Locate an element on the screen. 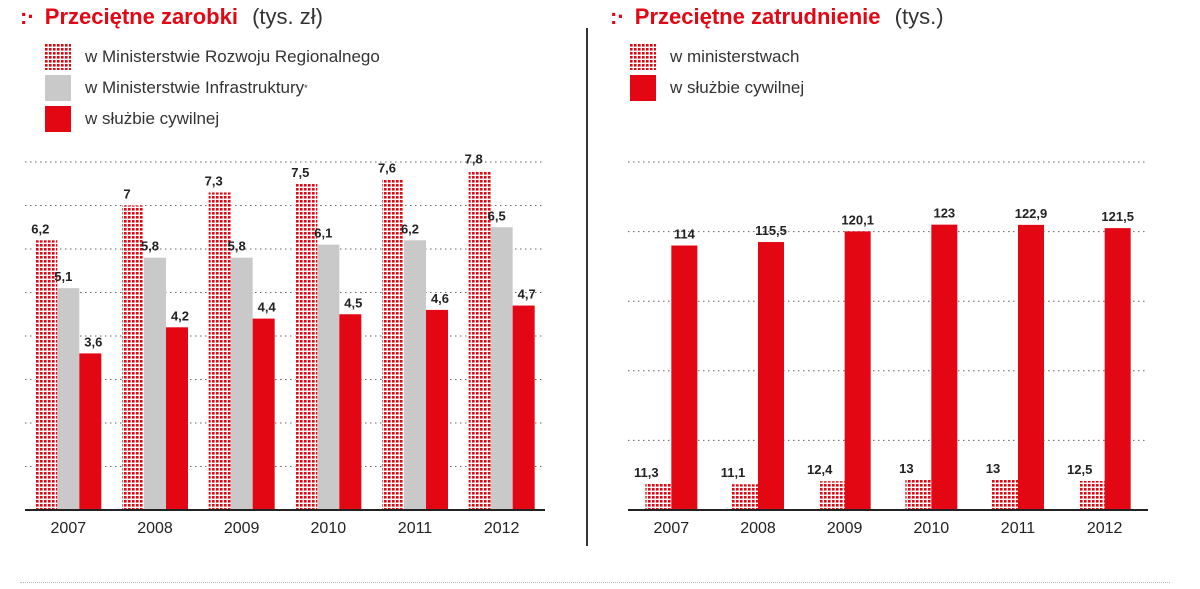 This screenshot has width=1200, height=589. bar-value-label: 120,1 is located at coordinates (857, 219).